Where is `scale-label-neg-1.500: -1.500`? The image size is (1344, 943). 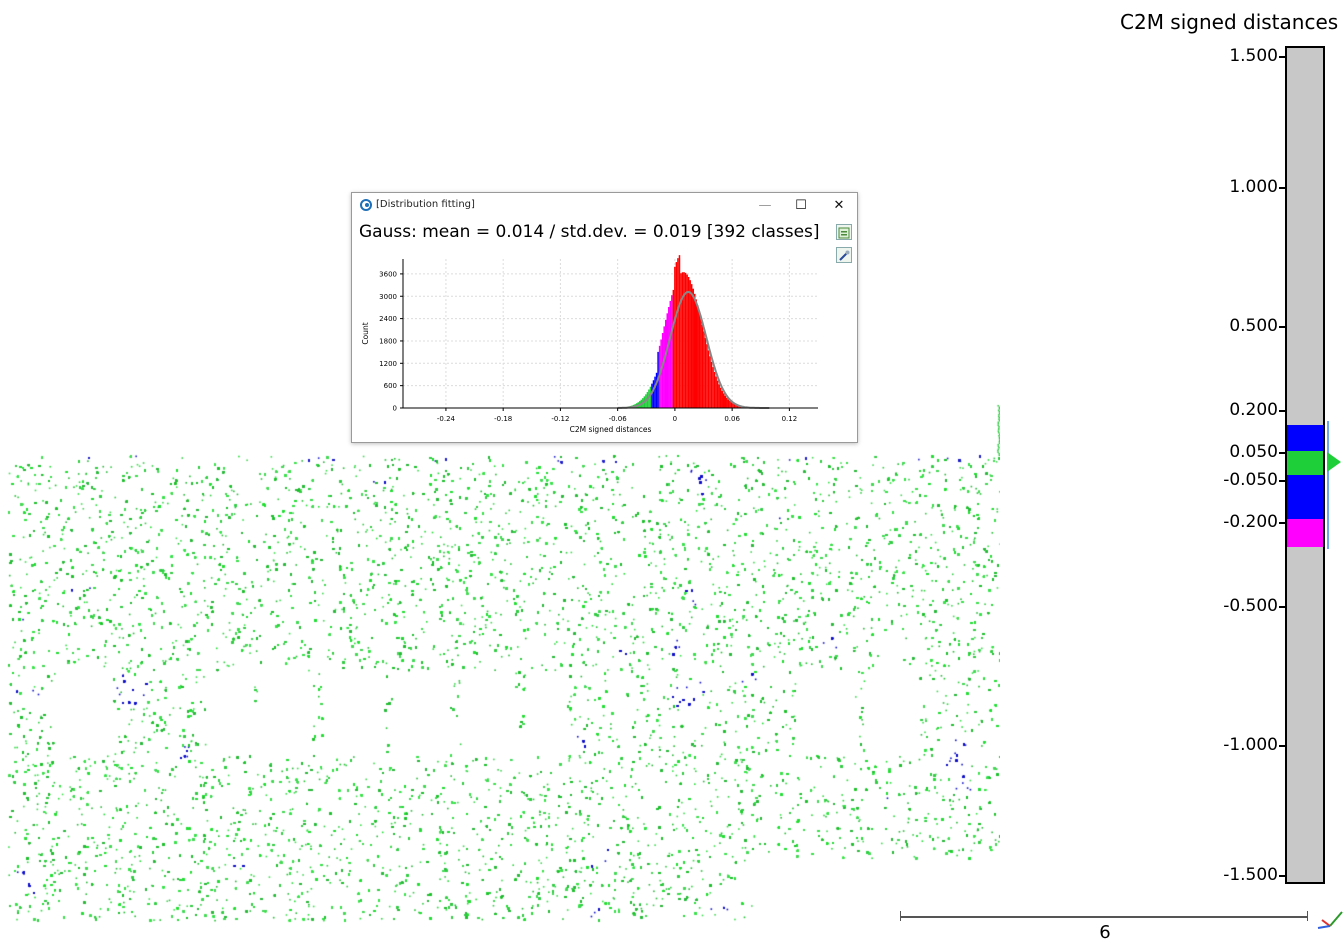 scale-label-neg-1.500: -1.500 is located at coordinates (1243, 875).